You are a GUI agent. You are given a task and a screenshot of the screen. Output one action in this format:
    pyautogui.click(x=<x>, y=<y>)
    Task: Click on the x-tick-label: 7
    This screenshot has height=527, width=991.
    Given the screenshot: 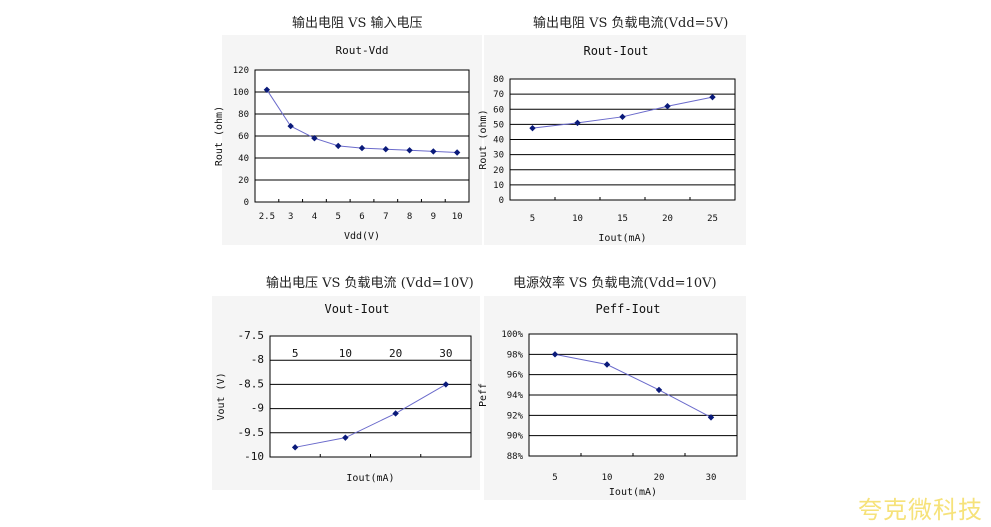 What is the action you would take?
    pyautogui.click(x=385, y=217)
    